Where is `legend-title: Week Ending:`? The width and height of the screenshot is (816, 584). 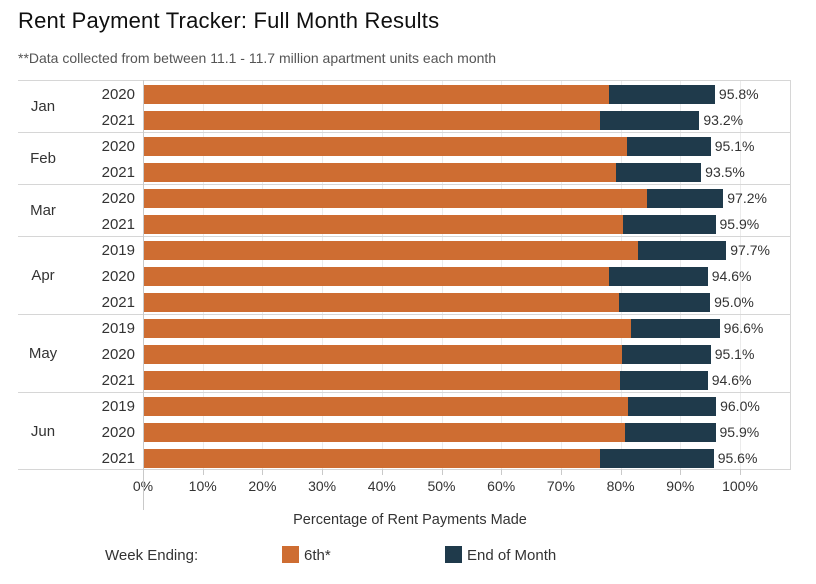 legend-title: Week Ending: is located at coordinates (152, 555).